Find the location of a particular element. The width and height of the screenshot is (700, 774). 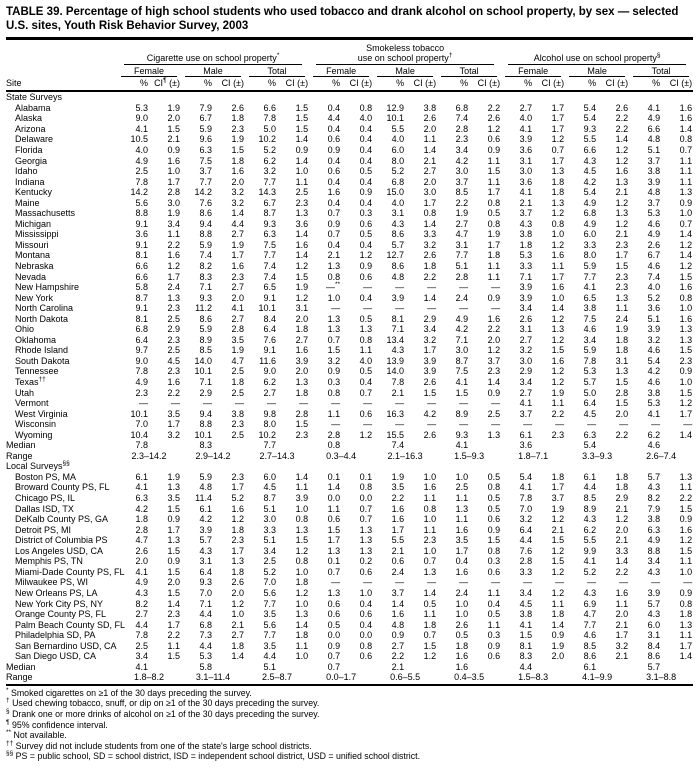

bottom-rule is located at coordinates (349, 684).